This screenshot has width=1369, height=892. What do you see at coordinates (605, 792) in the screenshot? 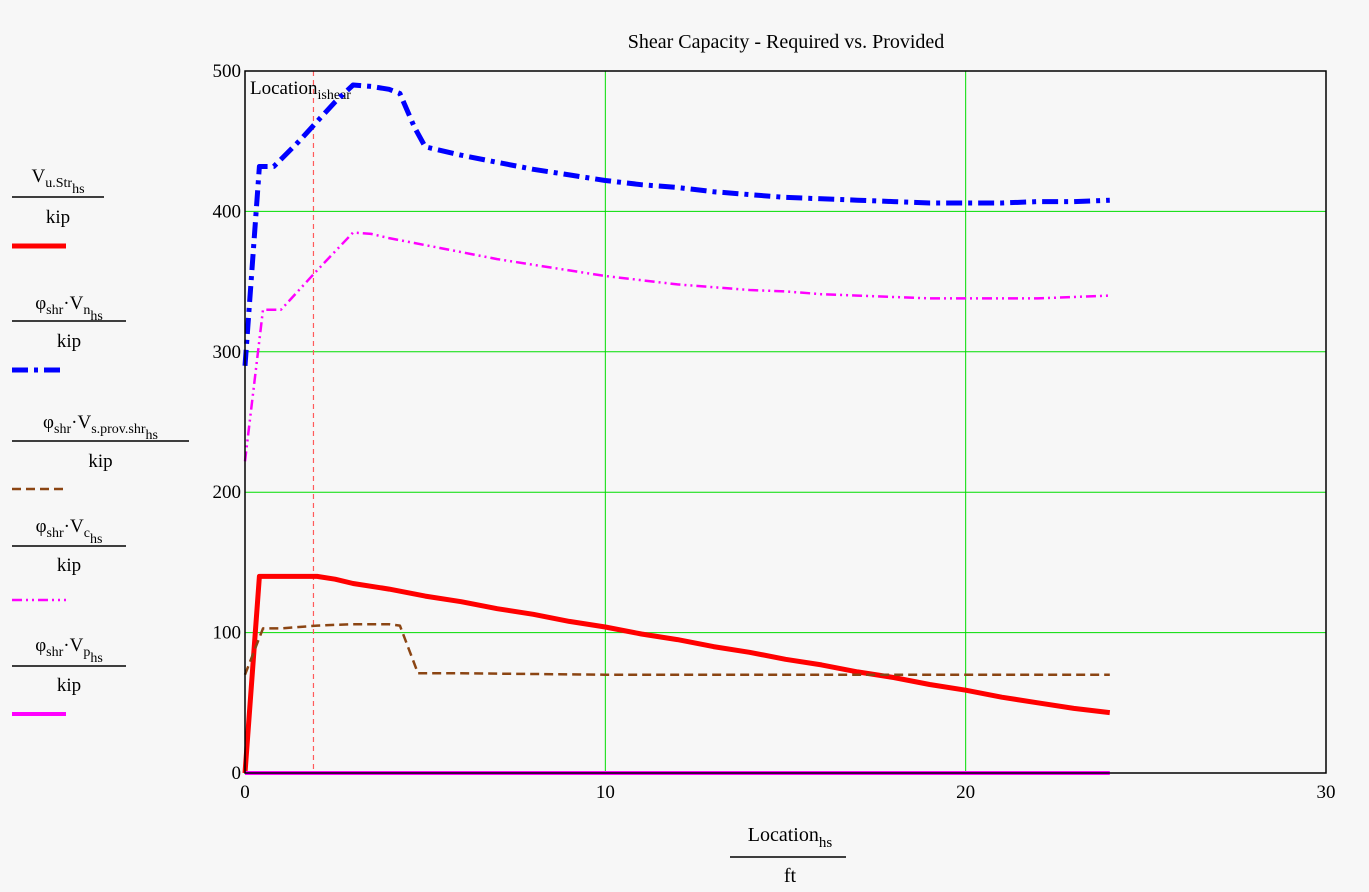
I see `x-tick-label: 10` at bounding box center [605, 792].